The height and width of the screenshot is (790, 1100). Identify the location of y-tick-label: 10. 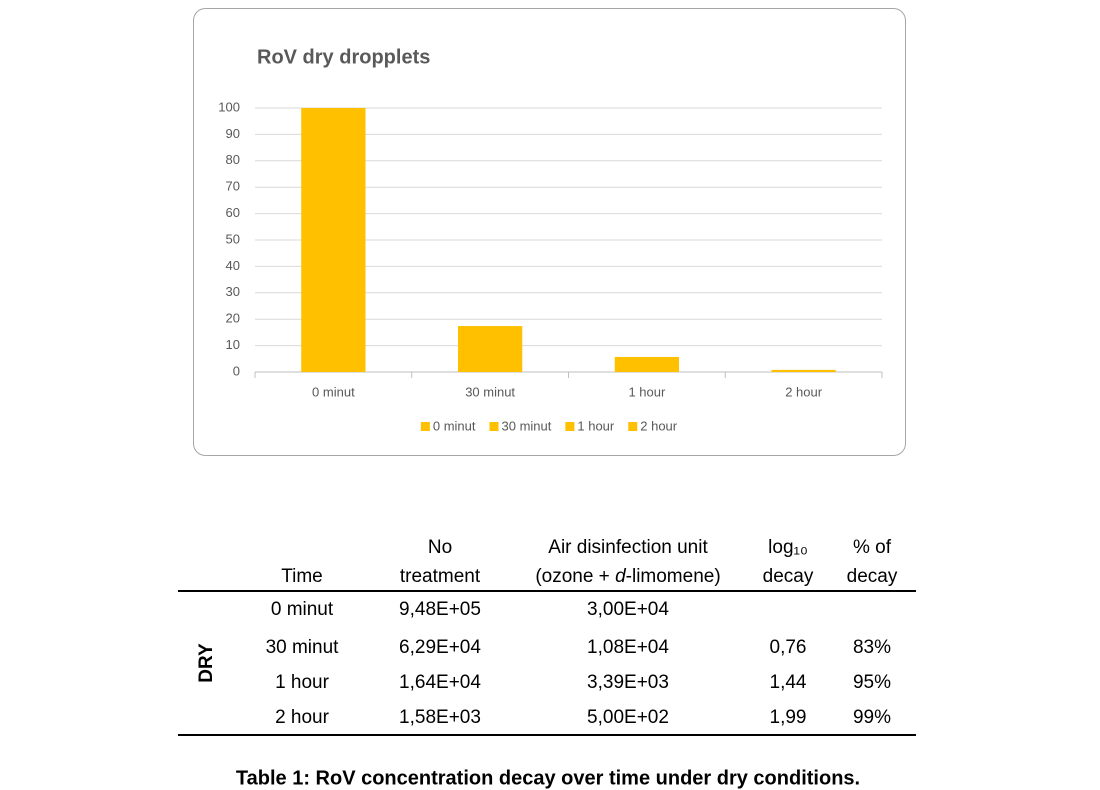
(233, 344).